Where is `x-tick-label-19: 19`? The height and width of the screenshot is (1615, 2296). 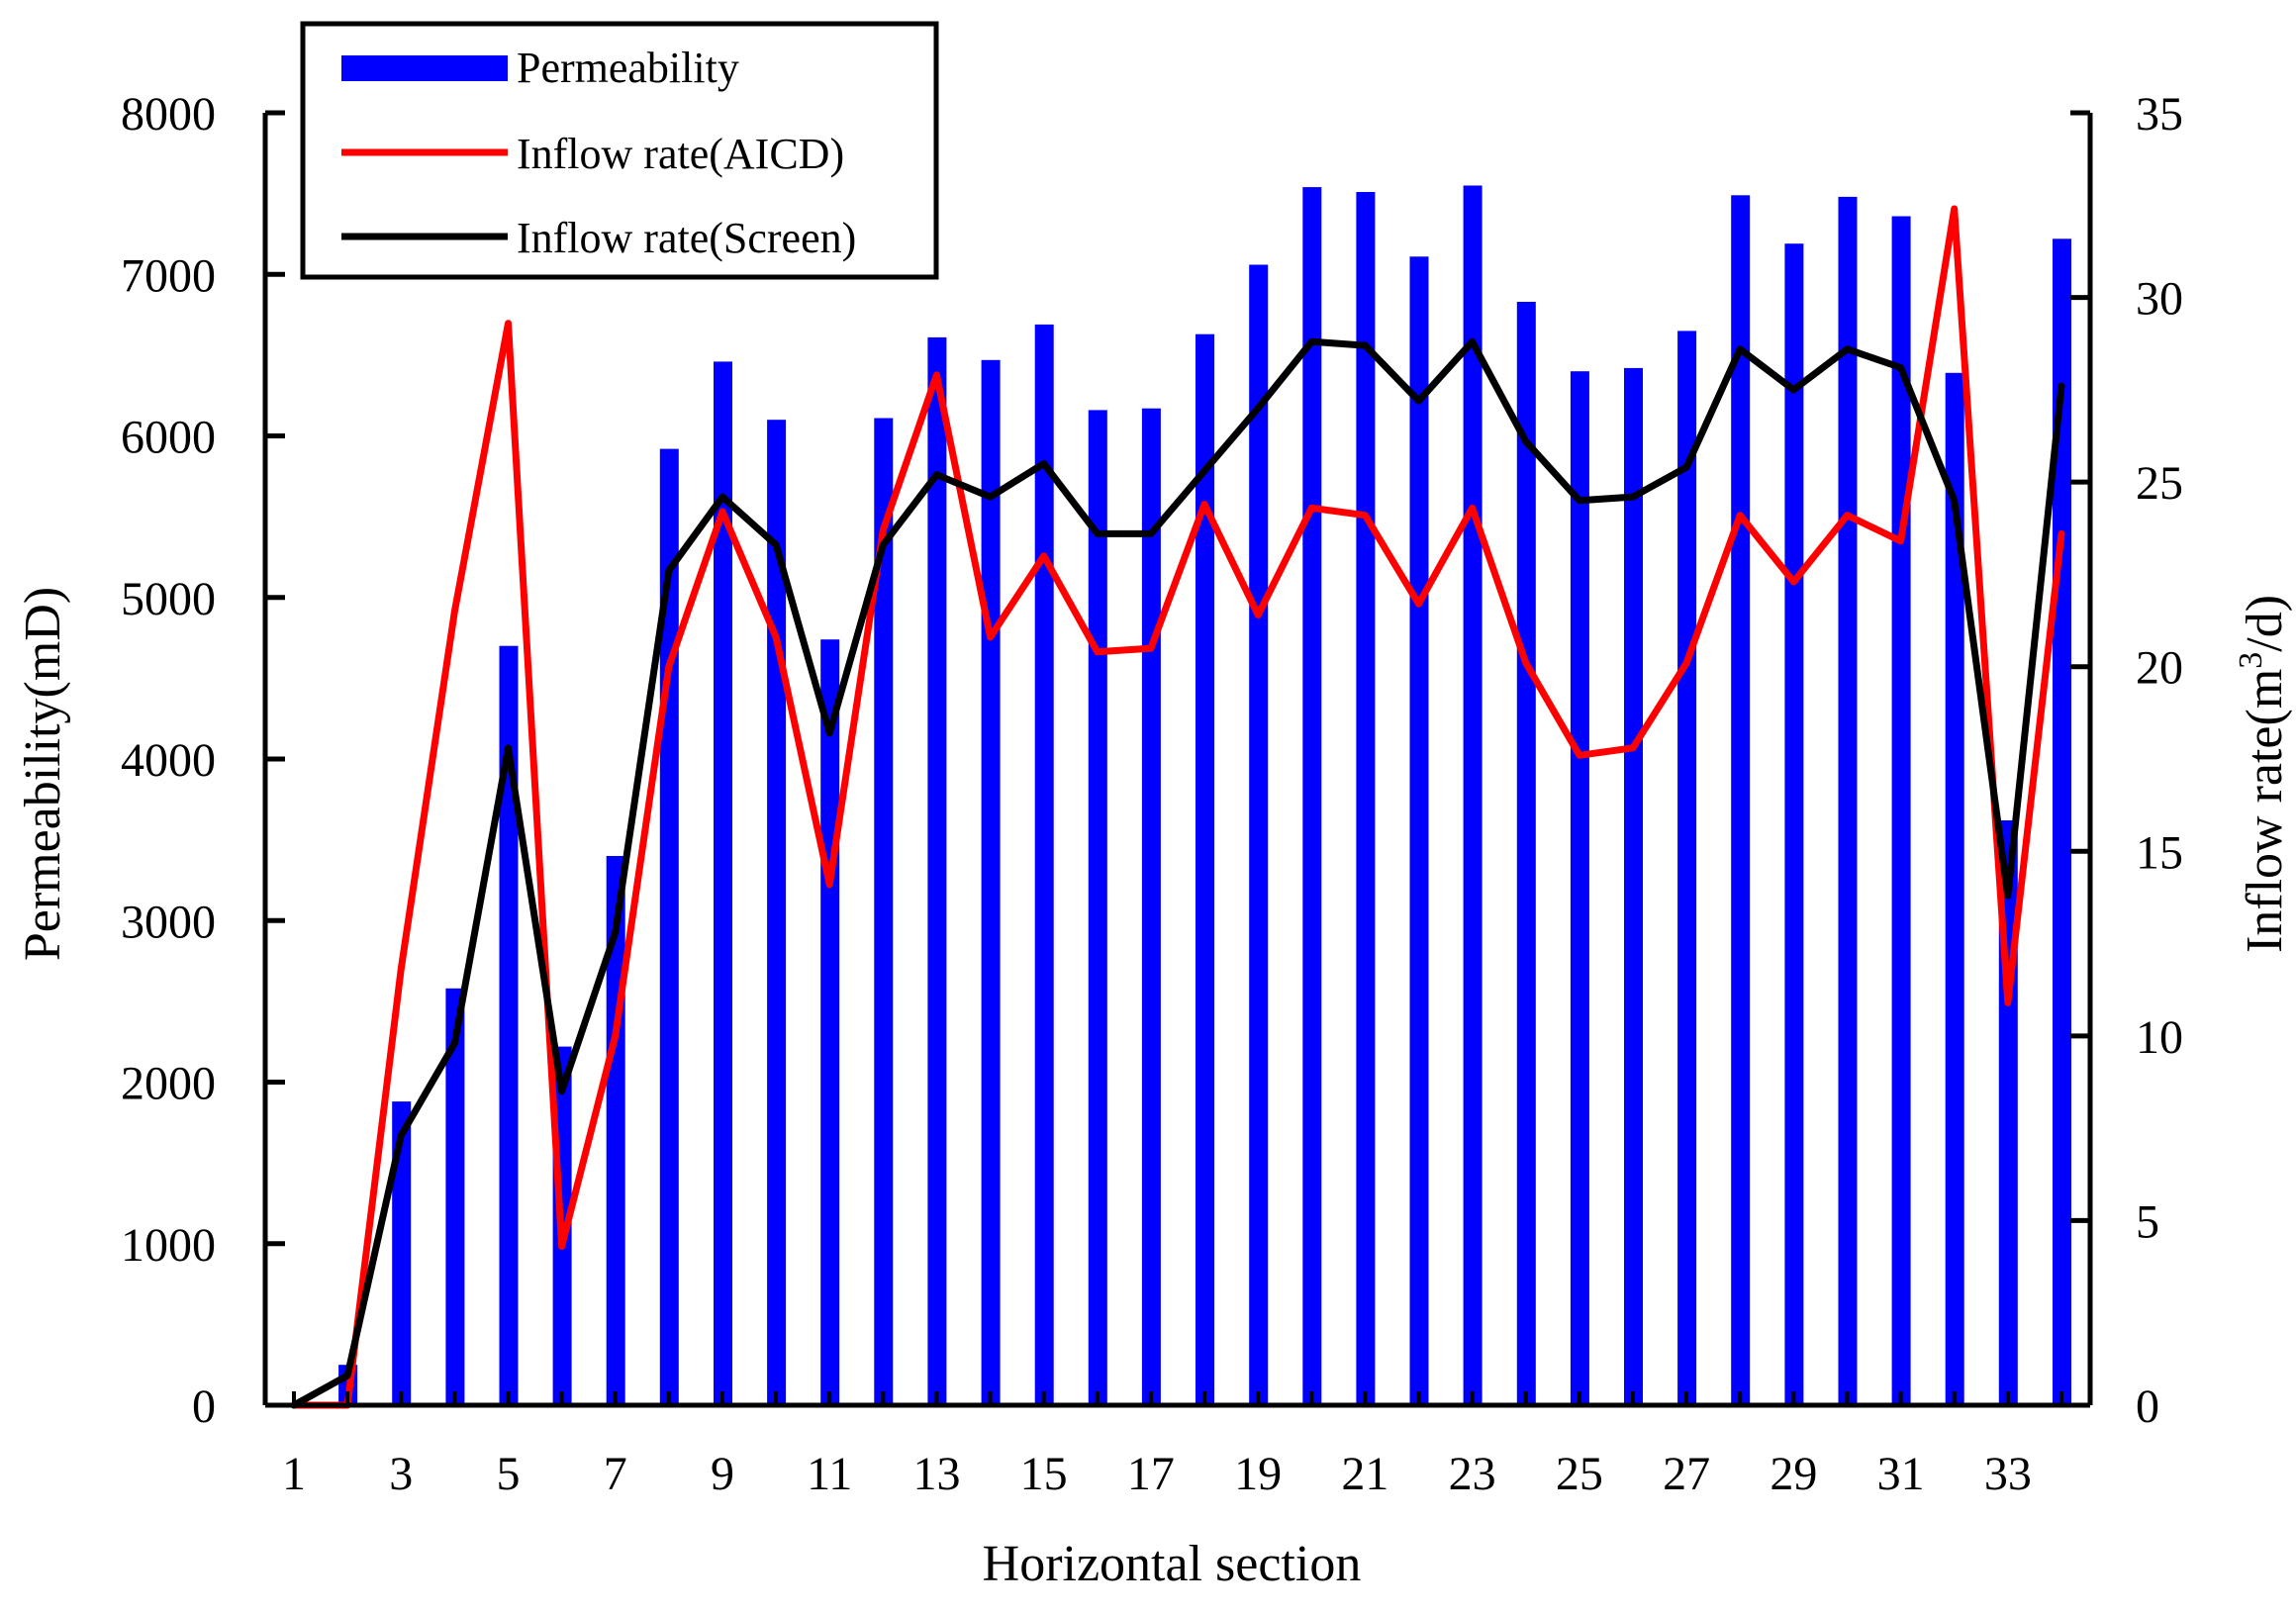 x-tick-label-19: 19 is located at coordinates (1258, 1474).